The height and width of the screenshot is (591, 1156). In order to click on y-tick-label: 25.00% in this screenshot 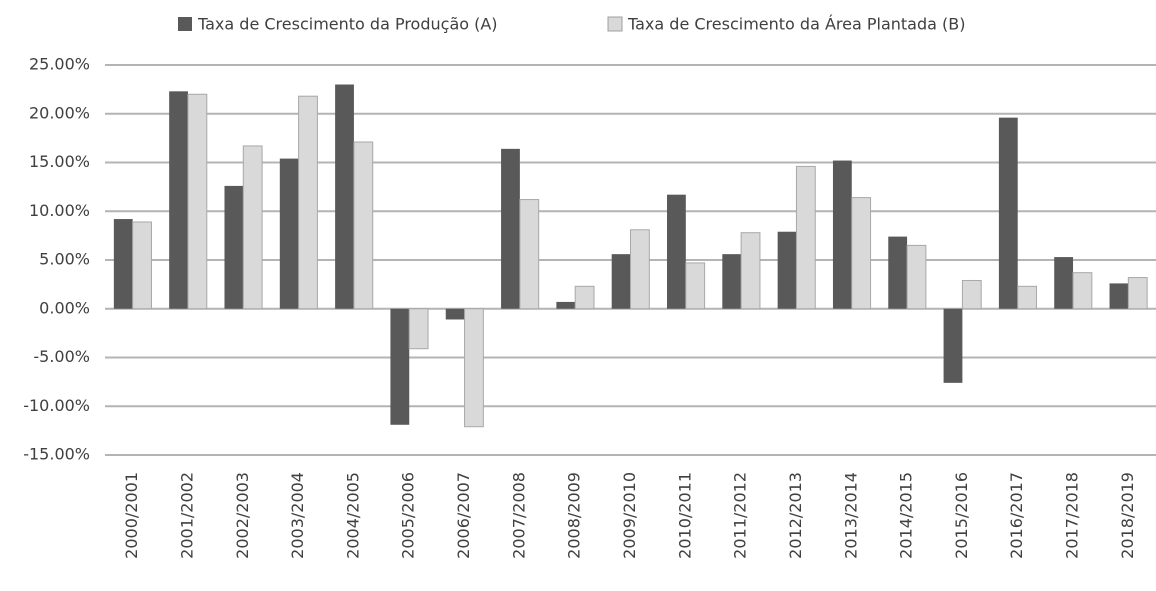, I will do `click(59, 64)`.